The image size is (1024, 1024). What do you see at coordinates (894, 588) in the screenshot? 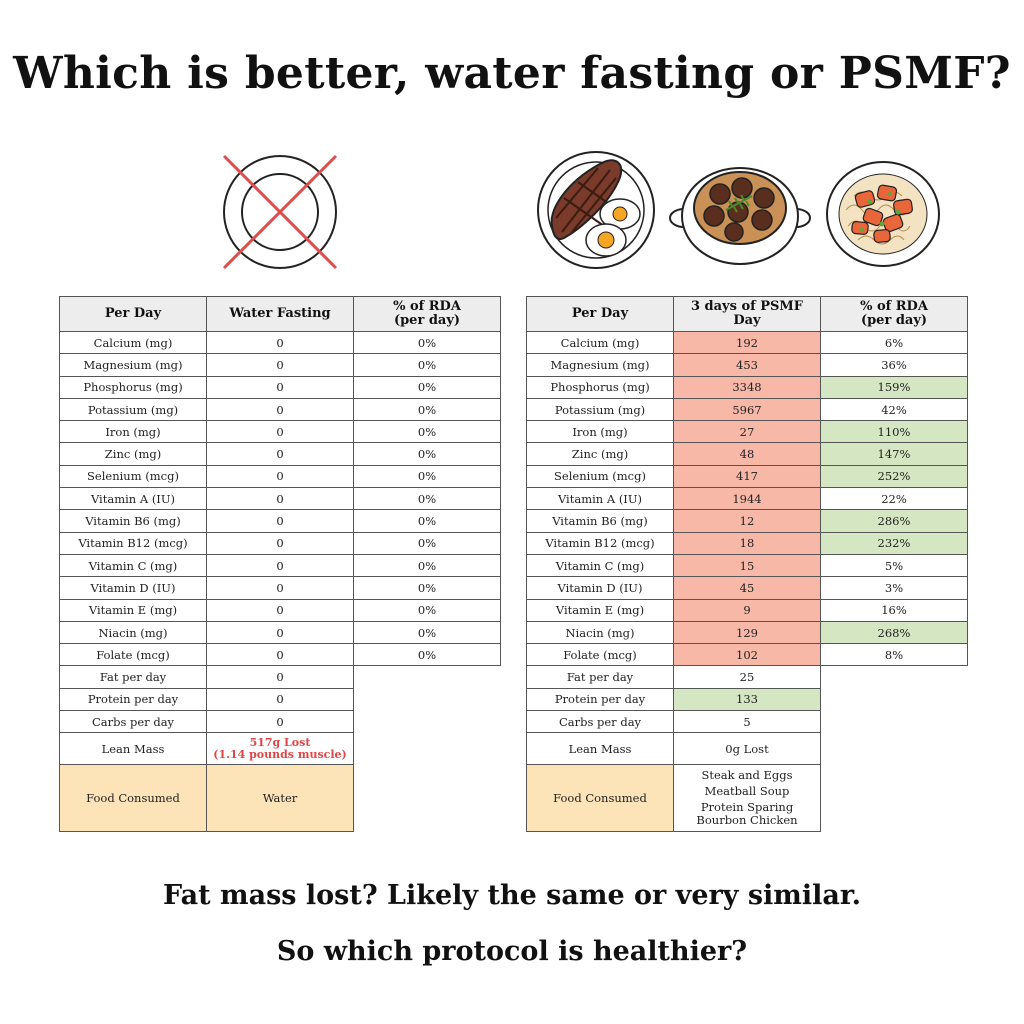
I see `rda-percent: 3%` at bounding box center [894, 588].